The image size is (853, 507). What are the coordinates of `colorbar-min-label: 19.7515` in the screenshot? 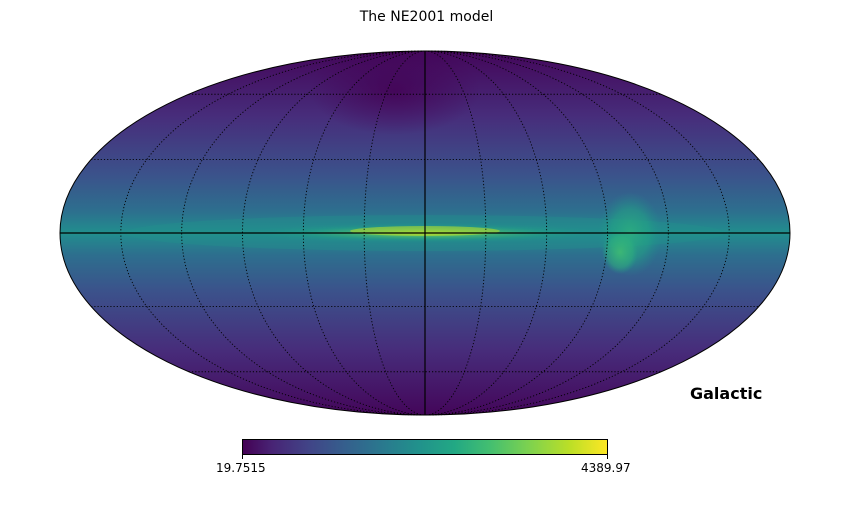 It's located at (241, 468).